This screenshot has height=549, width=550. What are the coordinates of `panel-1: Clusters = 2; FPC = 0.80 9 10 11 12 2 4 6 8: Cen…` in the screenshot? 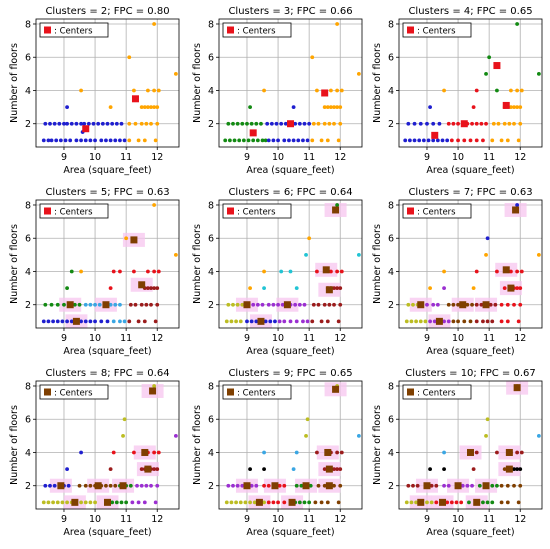 It's located at (94, 91).